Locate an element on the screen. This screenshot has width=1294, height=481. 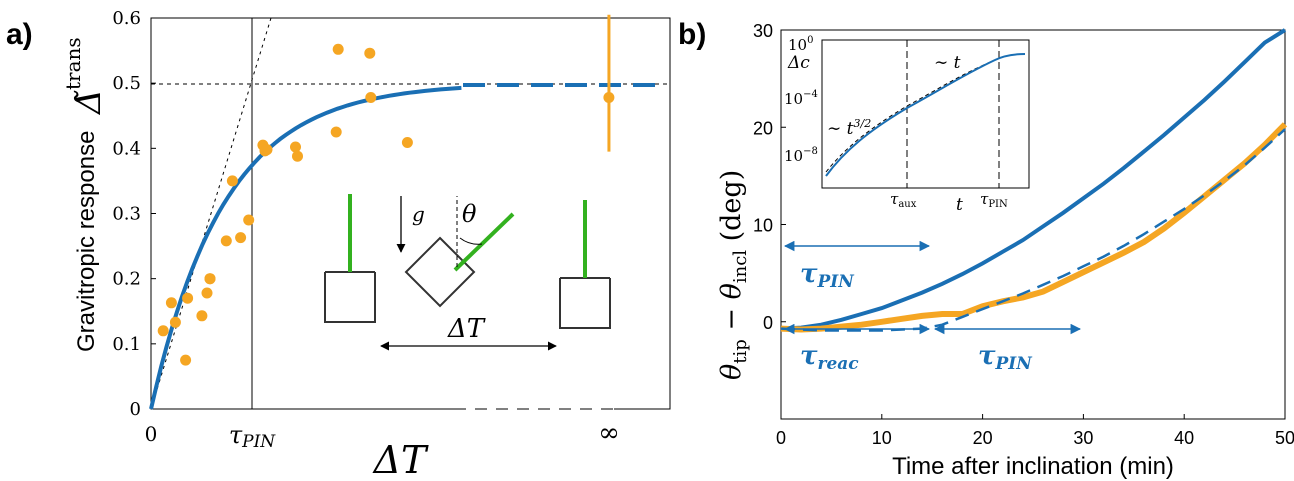
inset-xtick-taupin: τPIN is located at coordinates (994, 200).